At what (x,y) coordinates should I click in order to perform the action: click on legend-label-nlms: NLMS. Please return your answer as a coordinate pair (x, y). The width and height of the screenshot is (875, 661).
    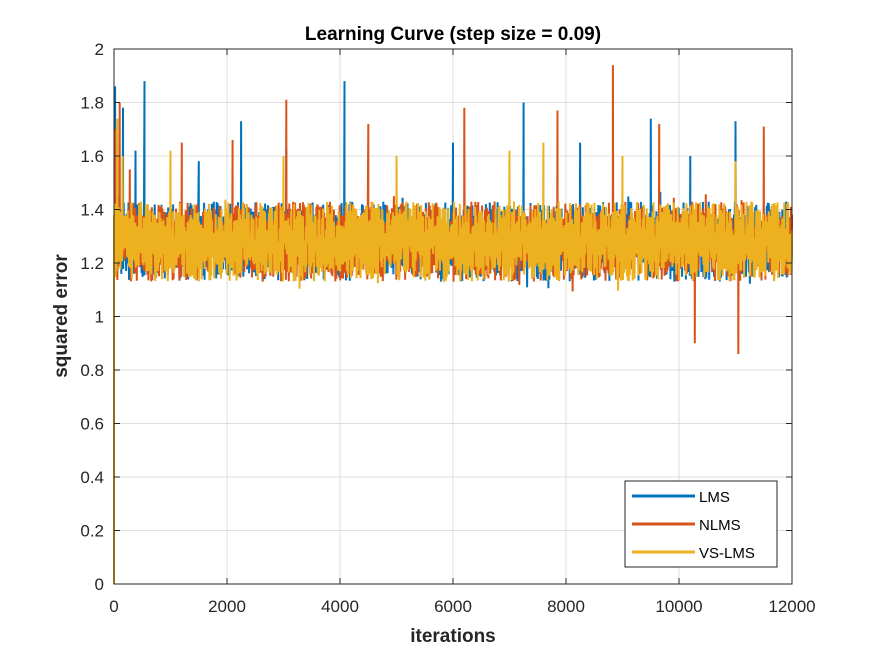
    Looking at the image, I should click on (720, 525).